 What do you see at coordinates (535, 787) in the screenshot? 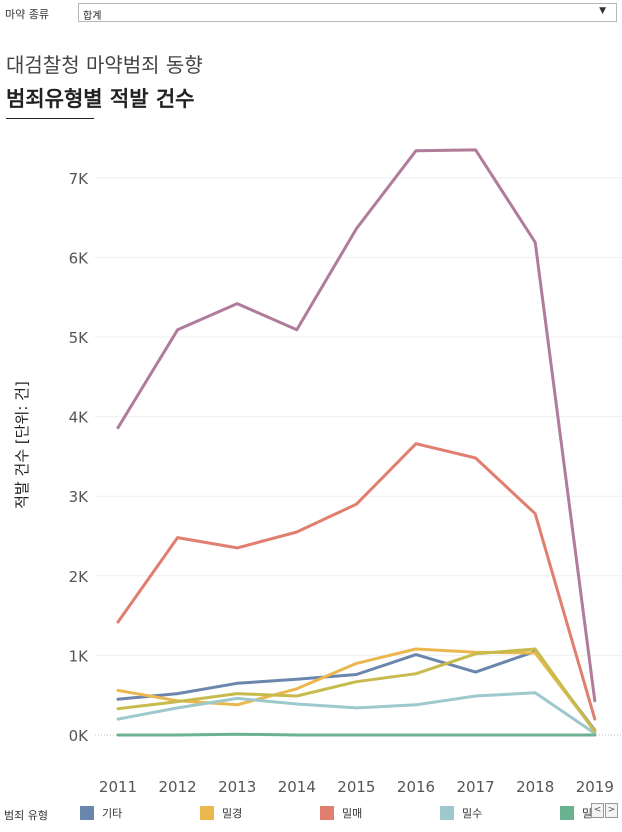
I see `x-tick-label: 2018` at bounding box center [535, 787].